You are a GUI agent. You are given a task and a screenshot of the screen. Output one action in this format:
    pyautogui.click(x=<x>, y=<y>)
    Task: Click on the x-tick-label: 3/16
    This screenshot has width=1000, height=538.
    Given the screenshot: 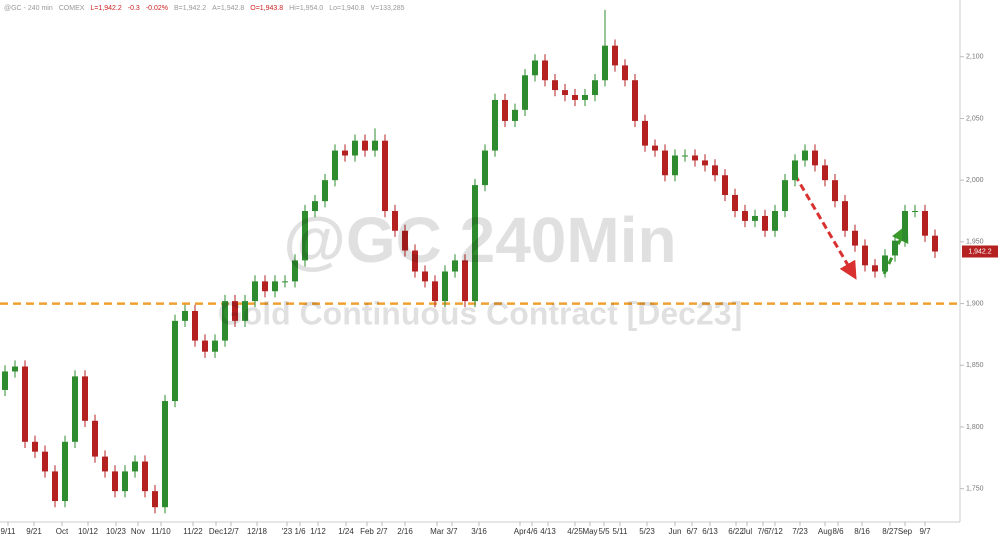 What is the action you would take?
    pyautogui.click(x=479, y=531)
    